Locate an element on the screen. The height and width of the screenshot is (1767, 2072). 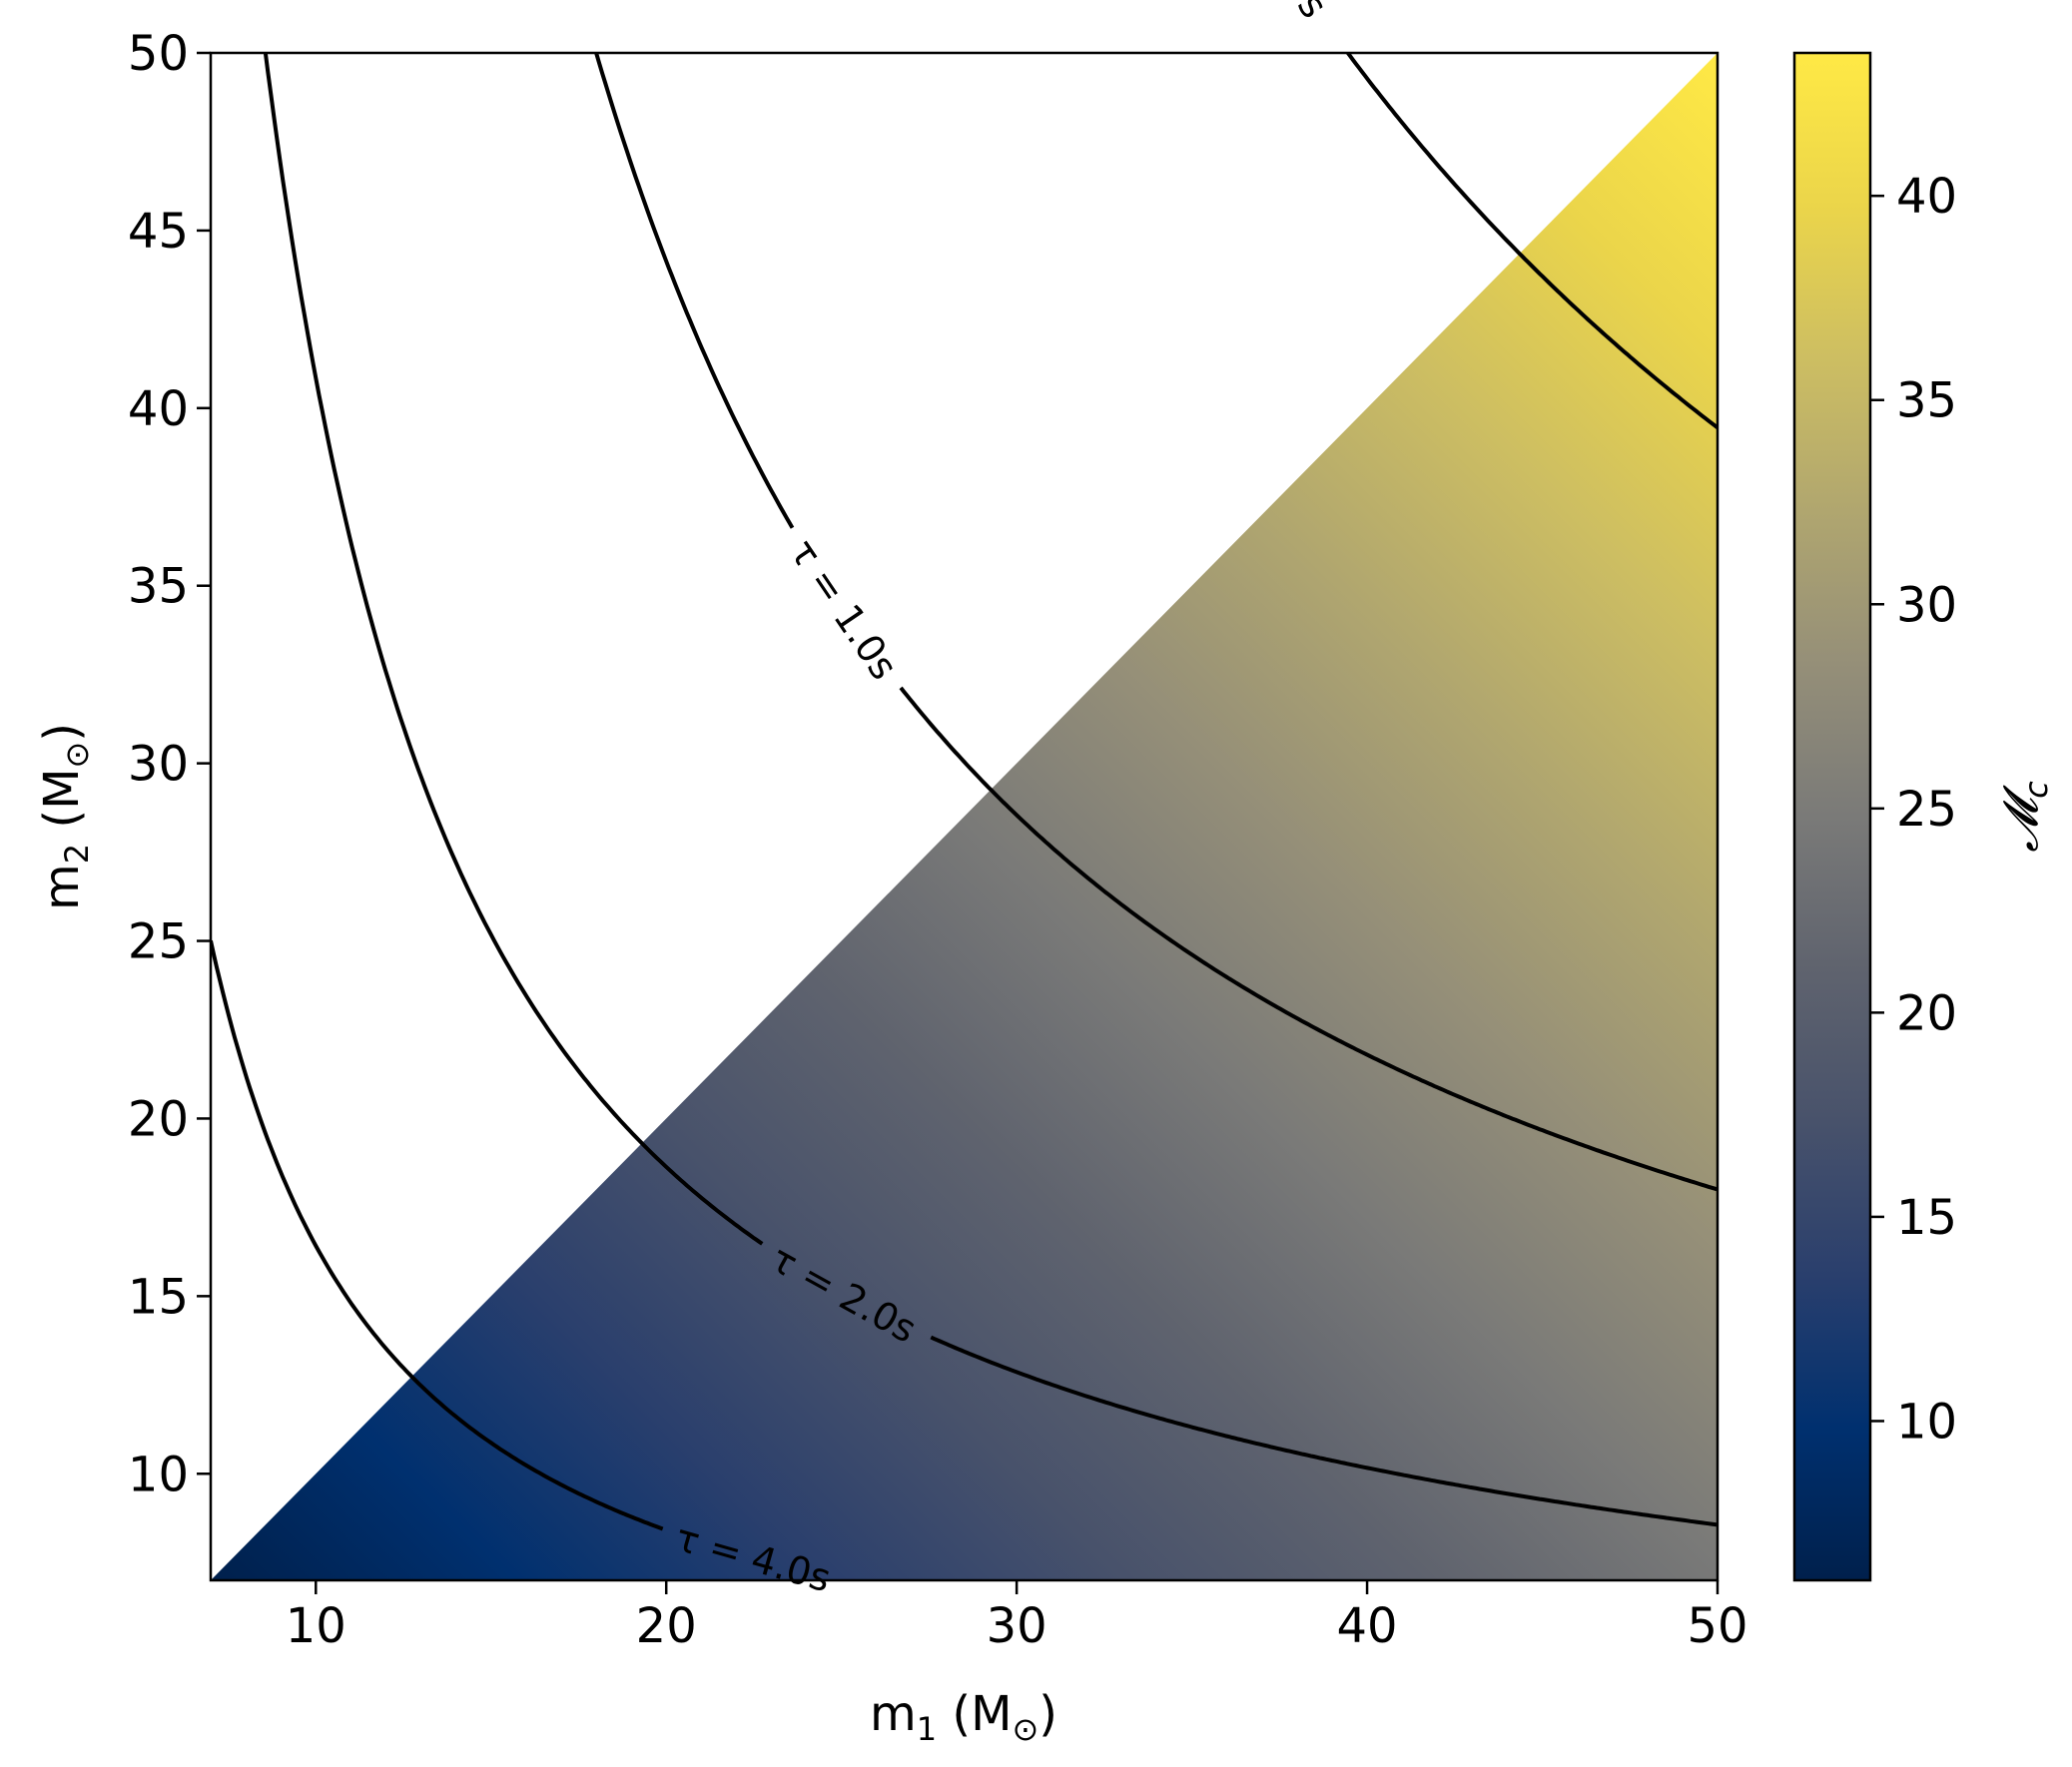
y-tick-label: 40 is located at coordinates (159, 409).